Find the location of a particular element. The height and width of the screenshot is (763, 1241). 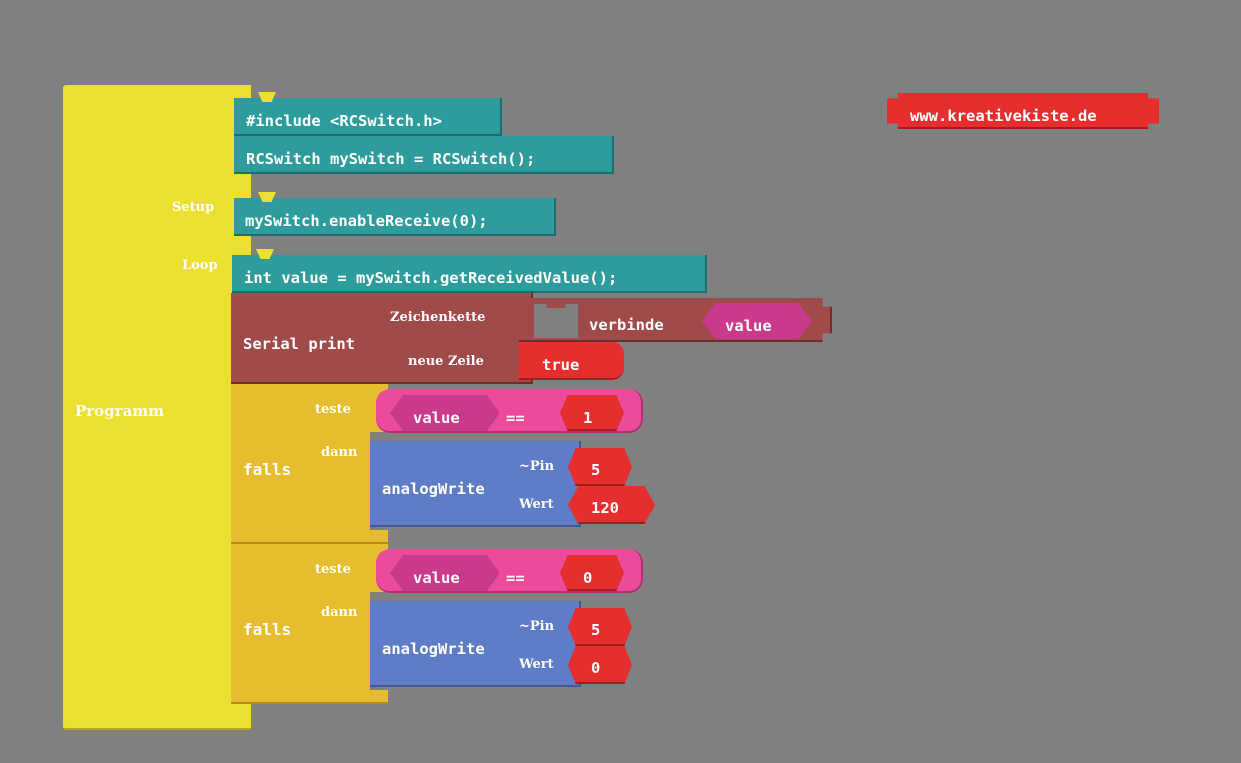

compare-1-value is located at coordinates (592, 413).